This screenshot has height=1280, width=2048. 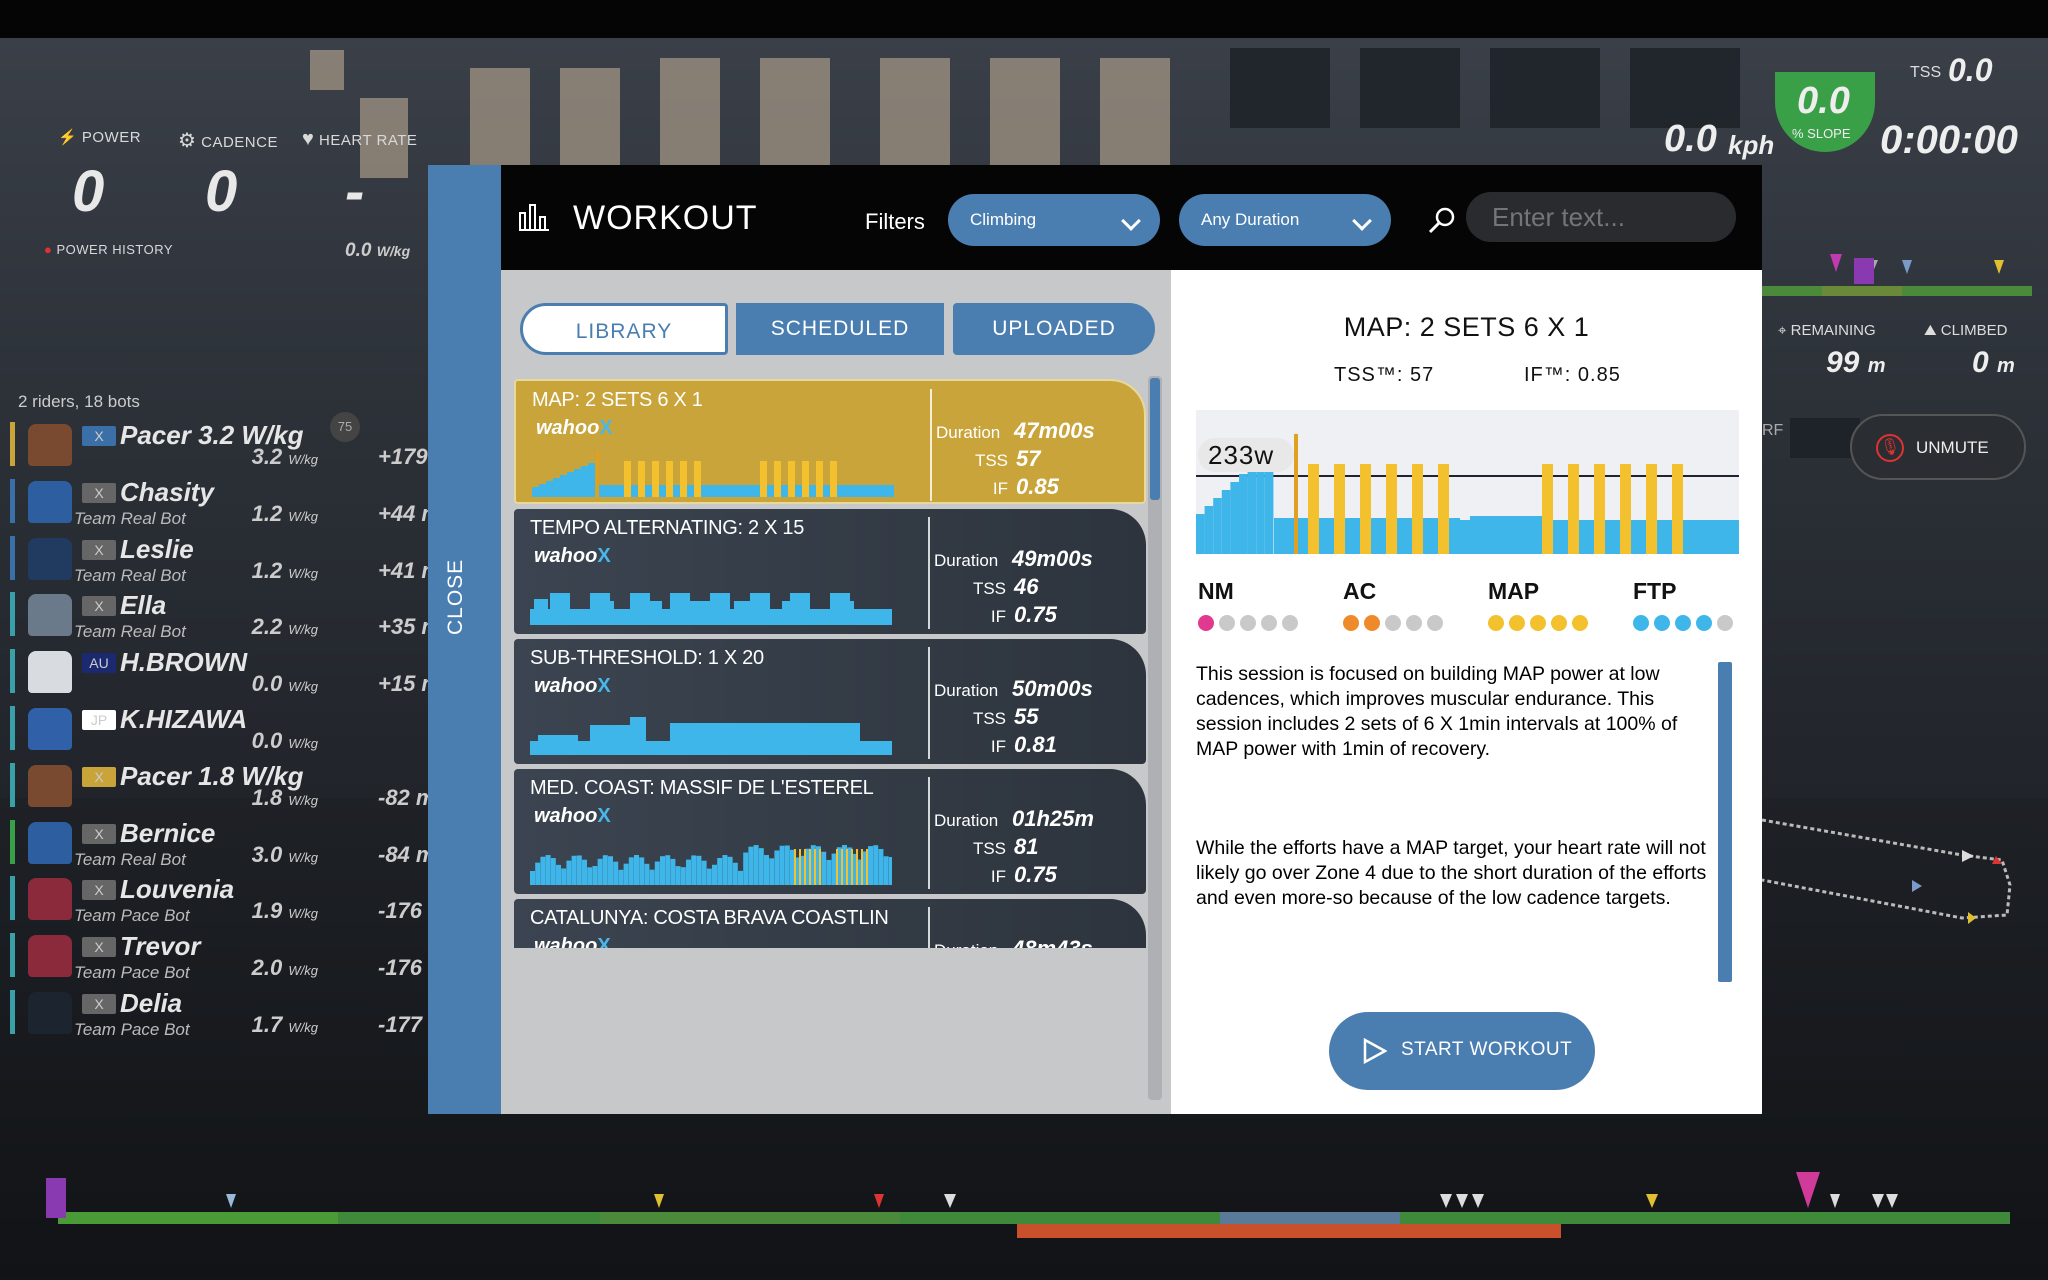 What do you see at coordinates (212, 775) in the screenshot?
I see `rider-name: Pacer 1.8 W/kg` at bounding box center [212, 775].